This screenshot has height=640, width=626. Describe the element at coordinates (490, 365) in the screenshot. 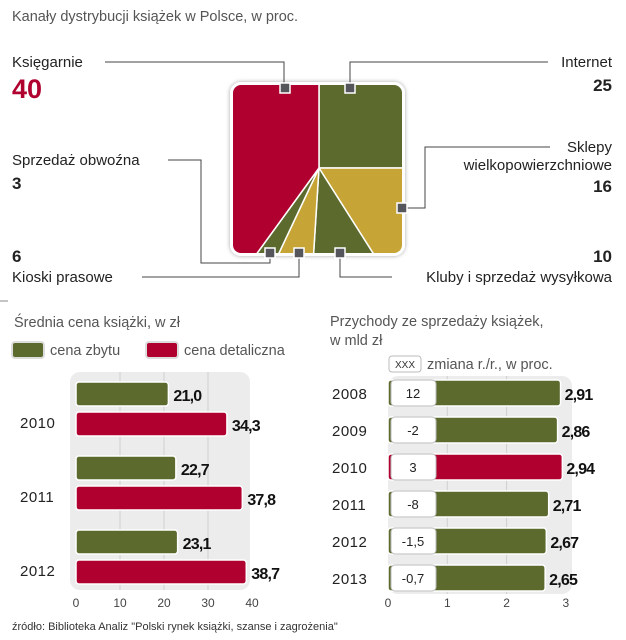

I see `legend-change-text: zmiana r./r., w proc.` at that location.